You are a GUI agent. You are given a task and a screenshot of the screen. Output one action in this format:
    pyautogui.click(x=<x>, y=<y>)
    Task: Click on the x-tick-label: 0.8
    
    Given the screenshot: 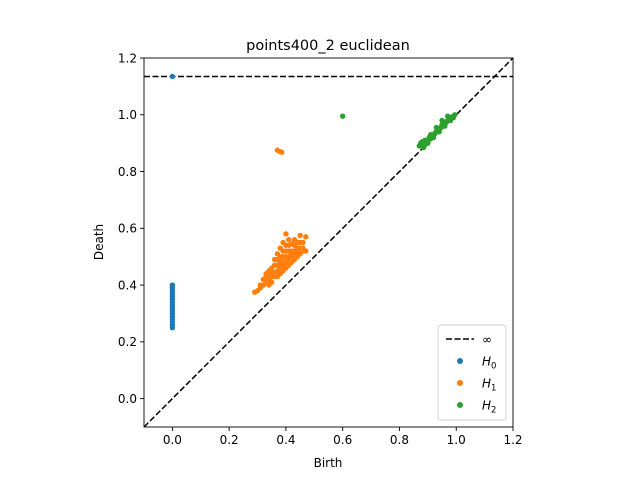 What is the action you would take?
    pyautogui.click(x=399, y=440)
    